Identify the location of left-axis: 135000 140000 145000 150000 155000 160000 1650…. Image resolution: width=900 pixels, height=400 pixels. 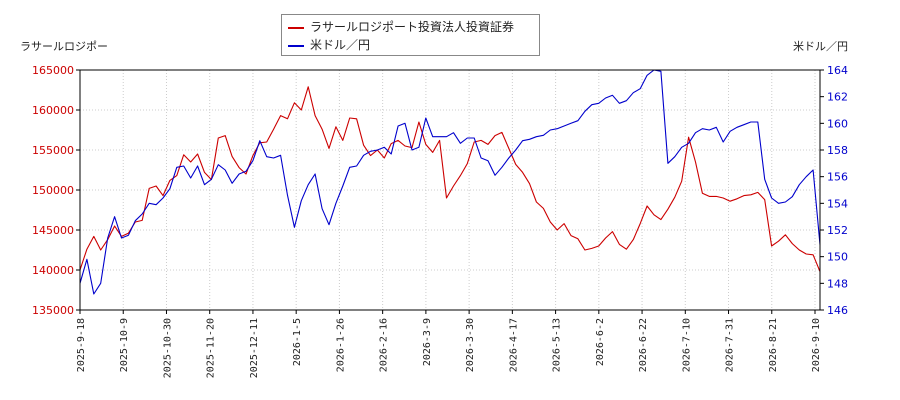
(56, 190).